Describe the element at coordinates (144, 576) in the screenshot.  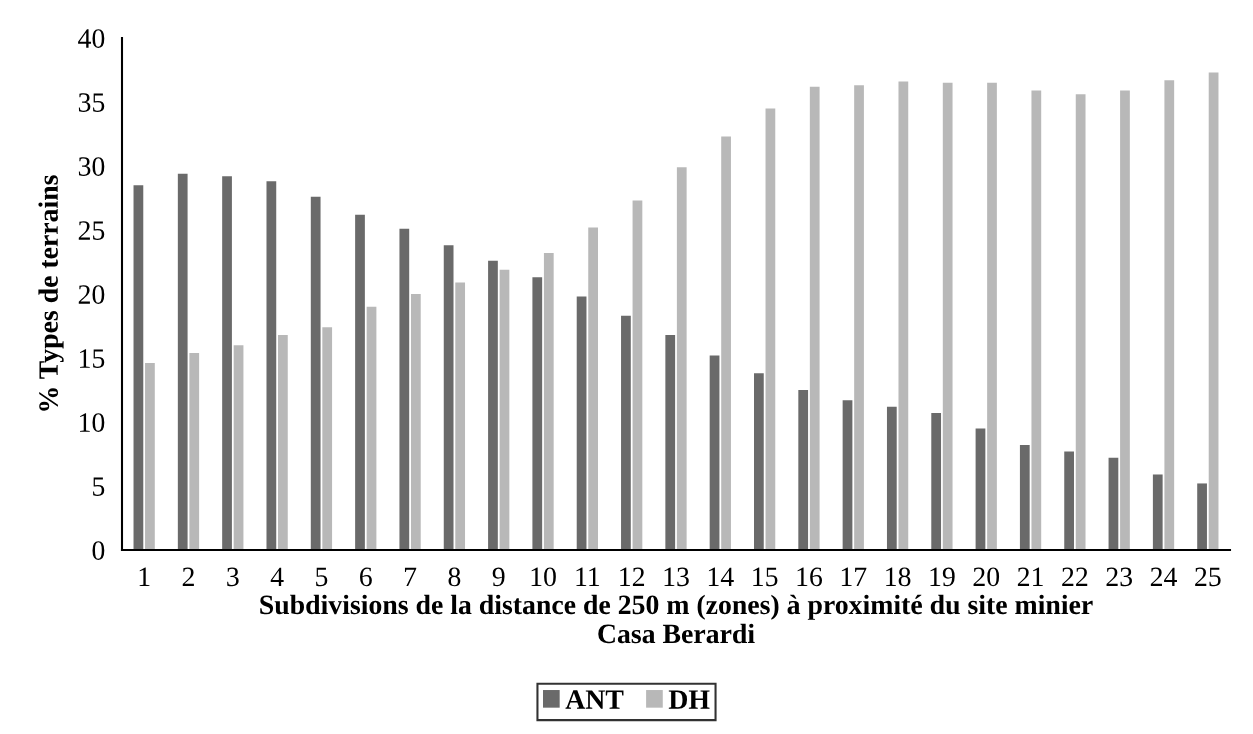
I see `x-tick-label: 1` at that location.